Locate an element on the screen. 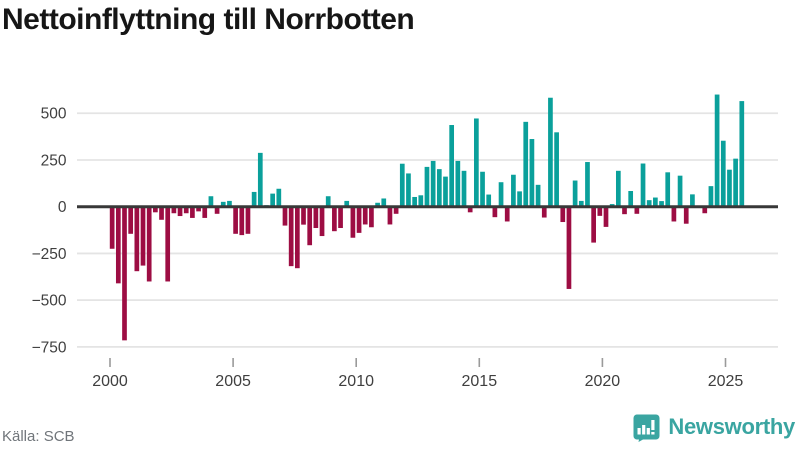  x-tick-label: 2005 is located at coordinates (233, 381).